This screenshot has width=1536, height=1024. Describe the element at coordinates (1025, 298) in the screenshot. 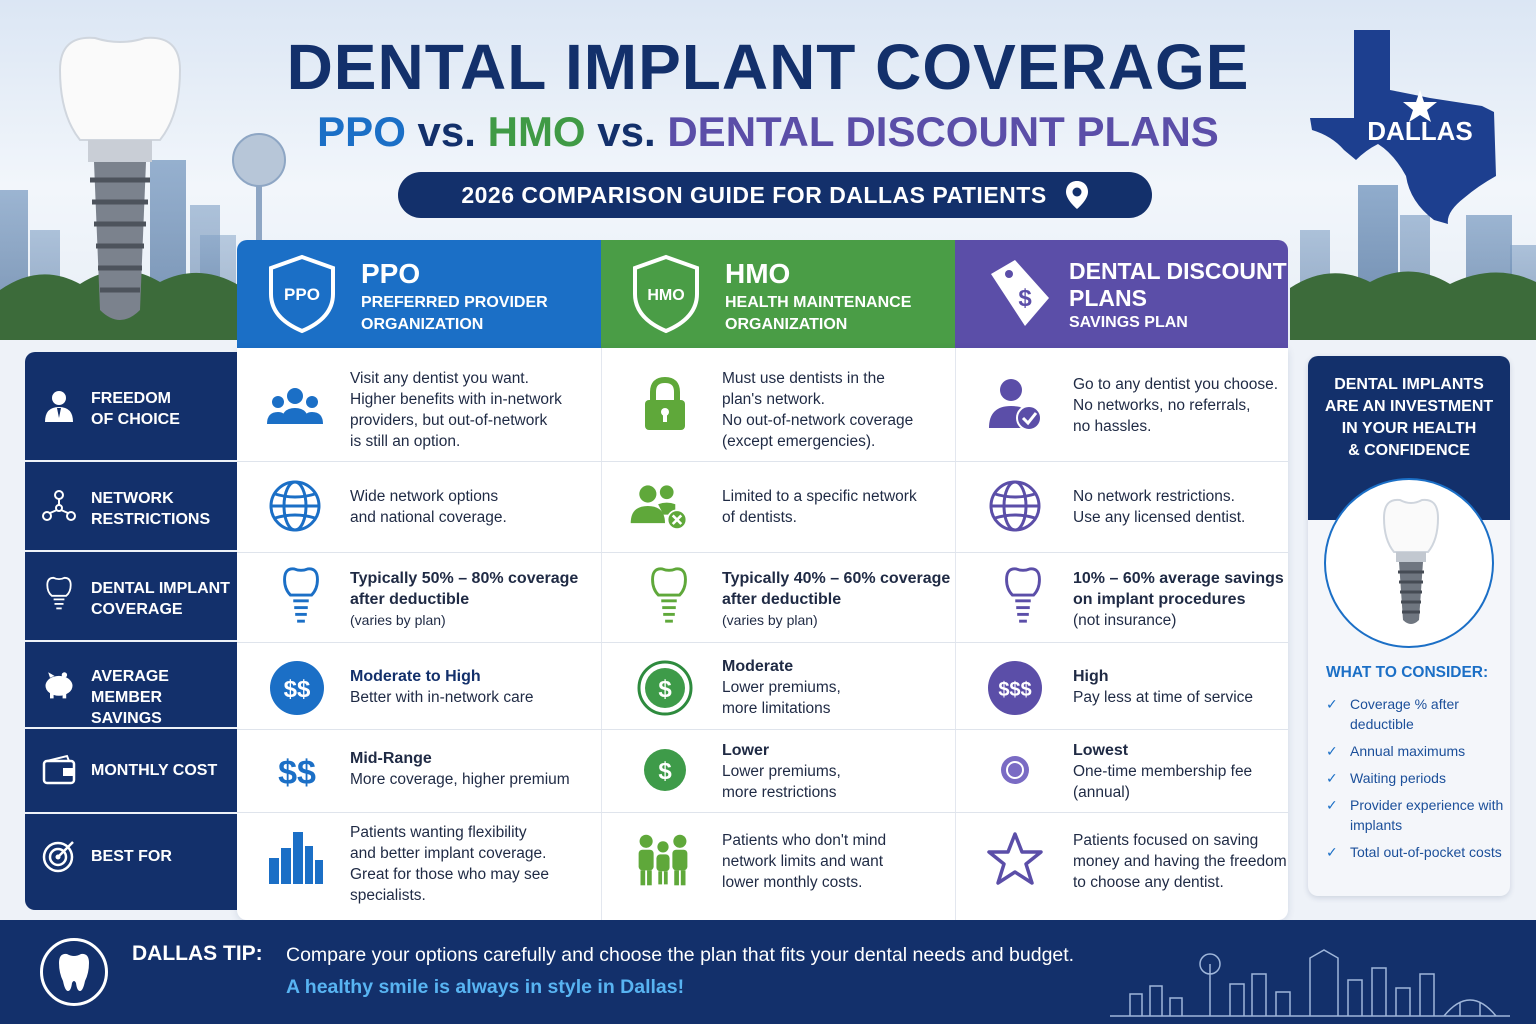

I see `tag-badge-text: $` at that location.